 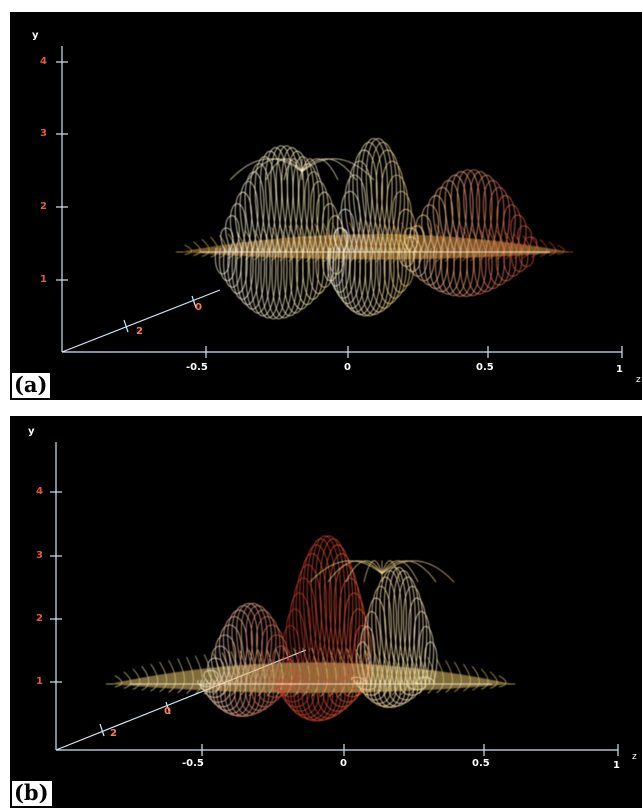 I want to click on z-tick-0: 0, so click(x=167, y=711).